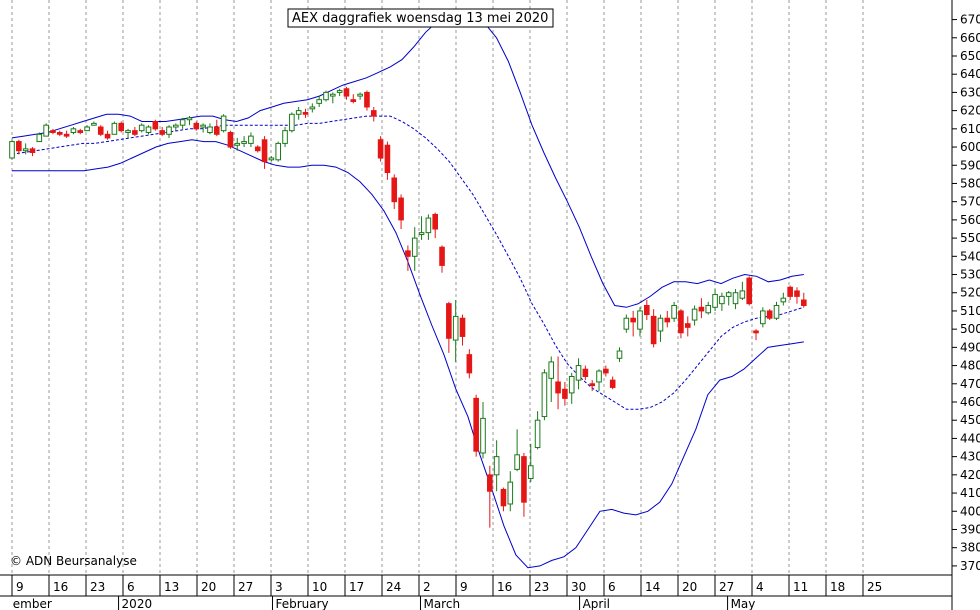 The width and height of the screenshot is (980, 610). I want to click on x-tick-label-16: 6, so click(612, 587).